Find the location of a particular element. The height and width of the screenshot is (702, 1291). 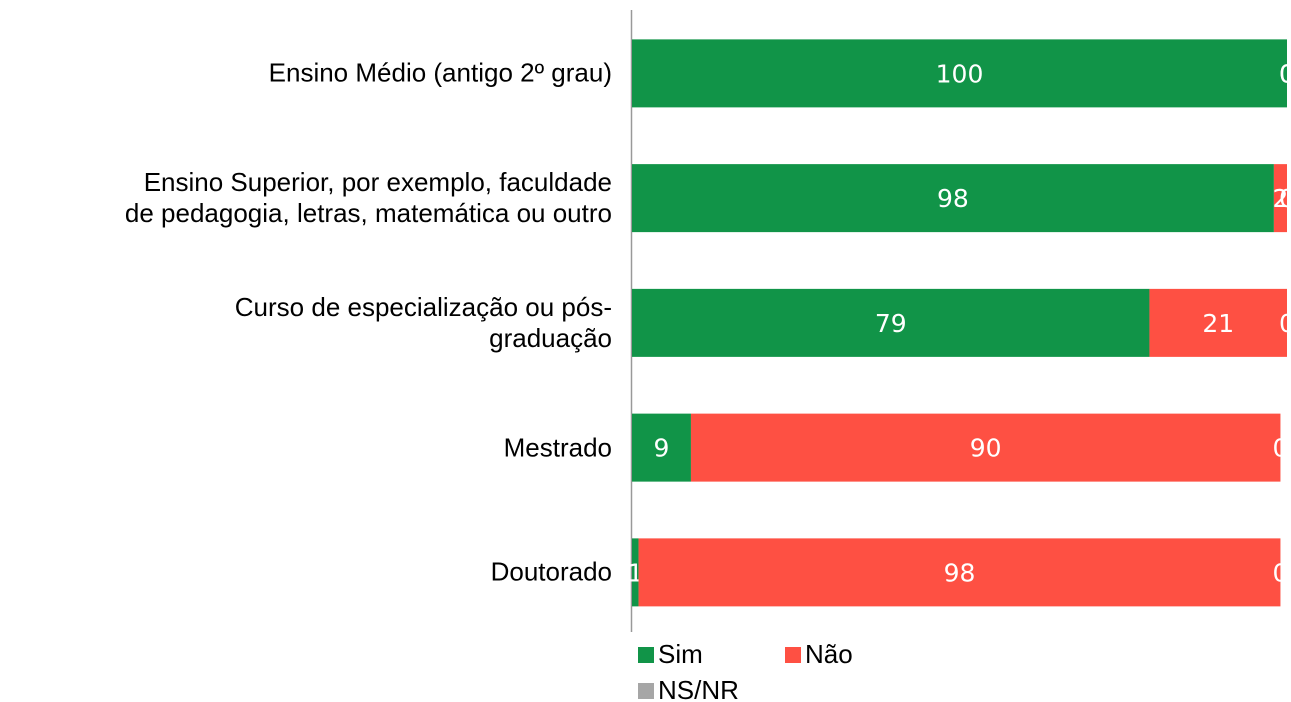

data-label: 79 is located at coordinates (891, 323).